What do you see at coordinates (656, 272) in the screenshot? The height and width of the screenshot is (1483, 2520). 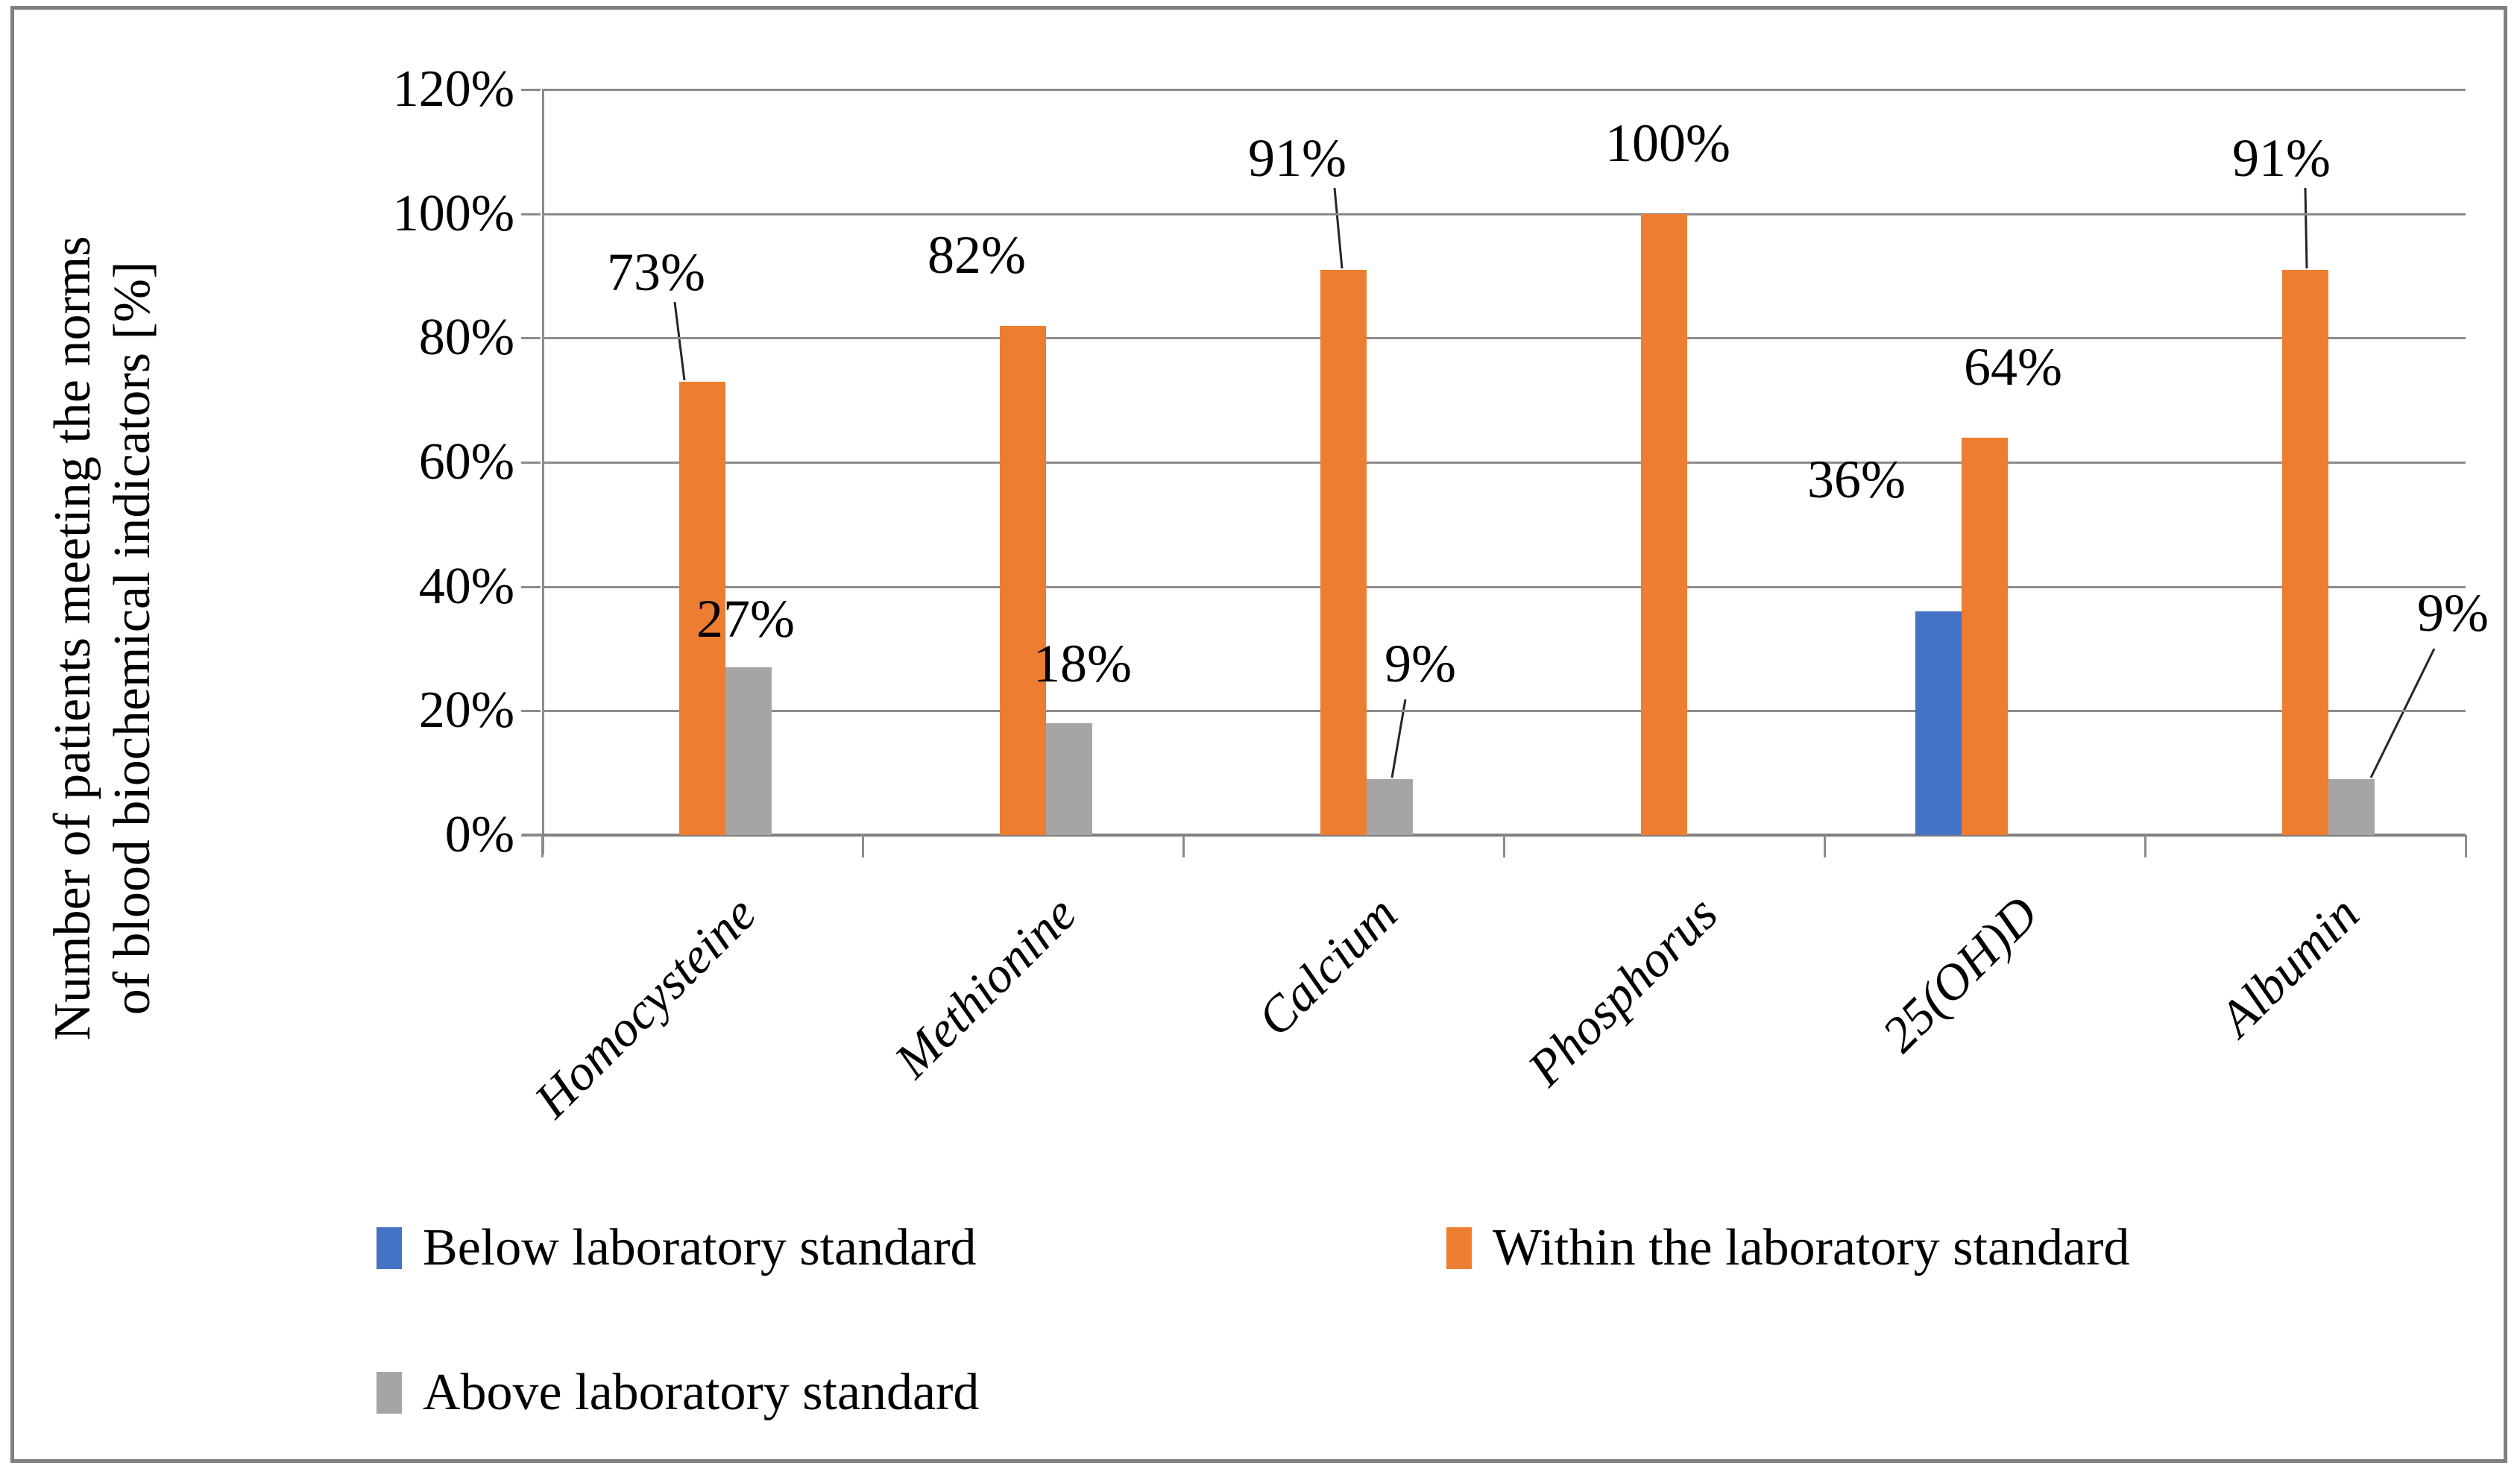 I see `value-label: 73%` at bounding box center [656, 272].